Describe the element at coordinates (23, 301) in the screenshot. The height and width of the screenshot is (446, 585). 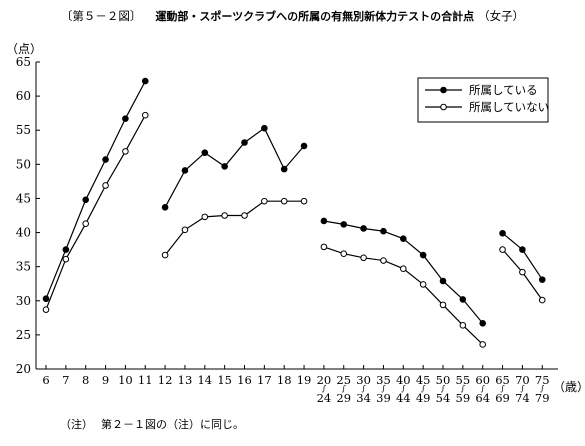
I see `y-tick-label: 30` at that location.